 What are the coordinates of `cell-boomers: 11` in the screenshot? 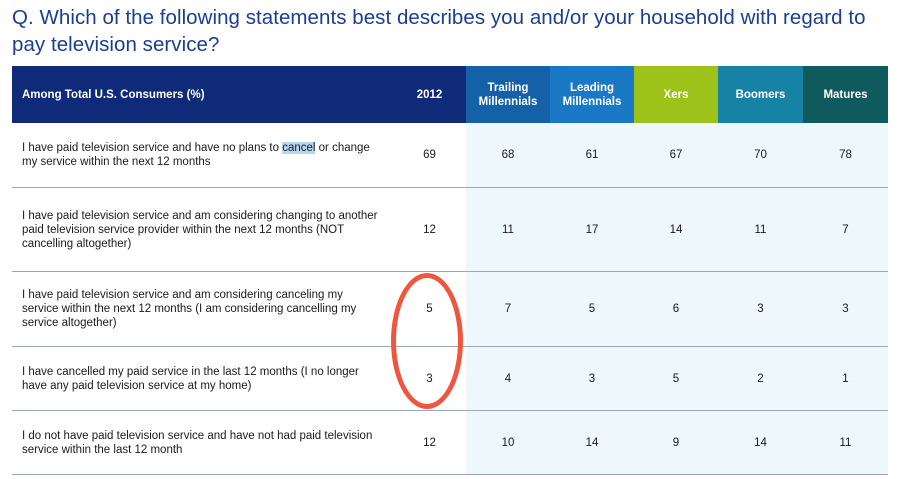 It's located at (760, 229).